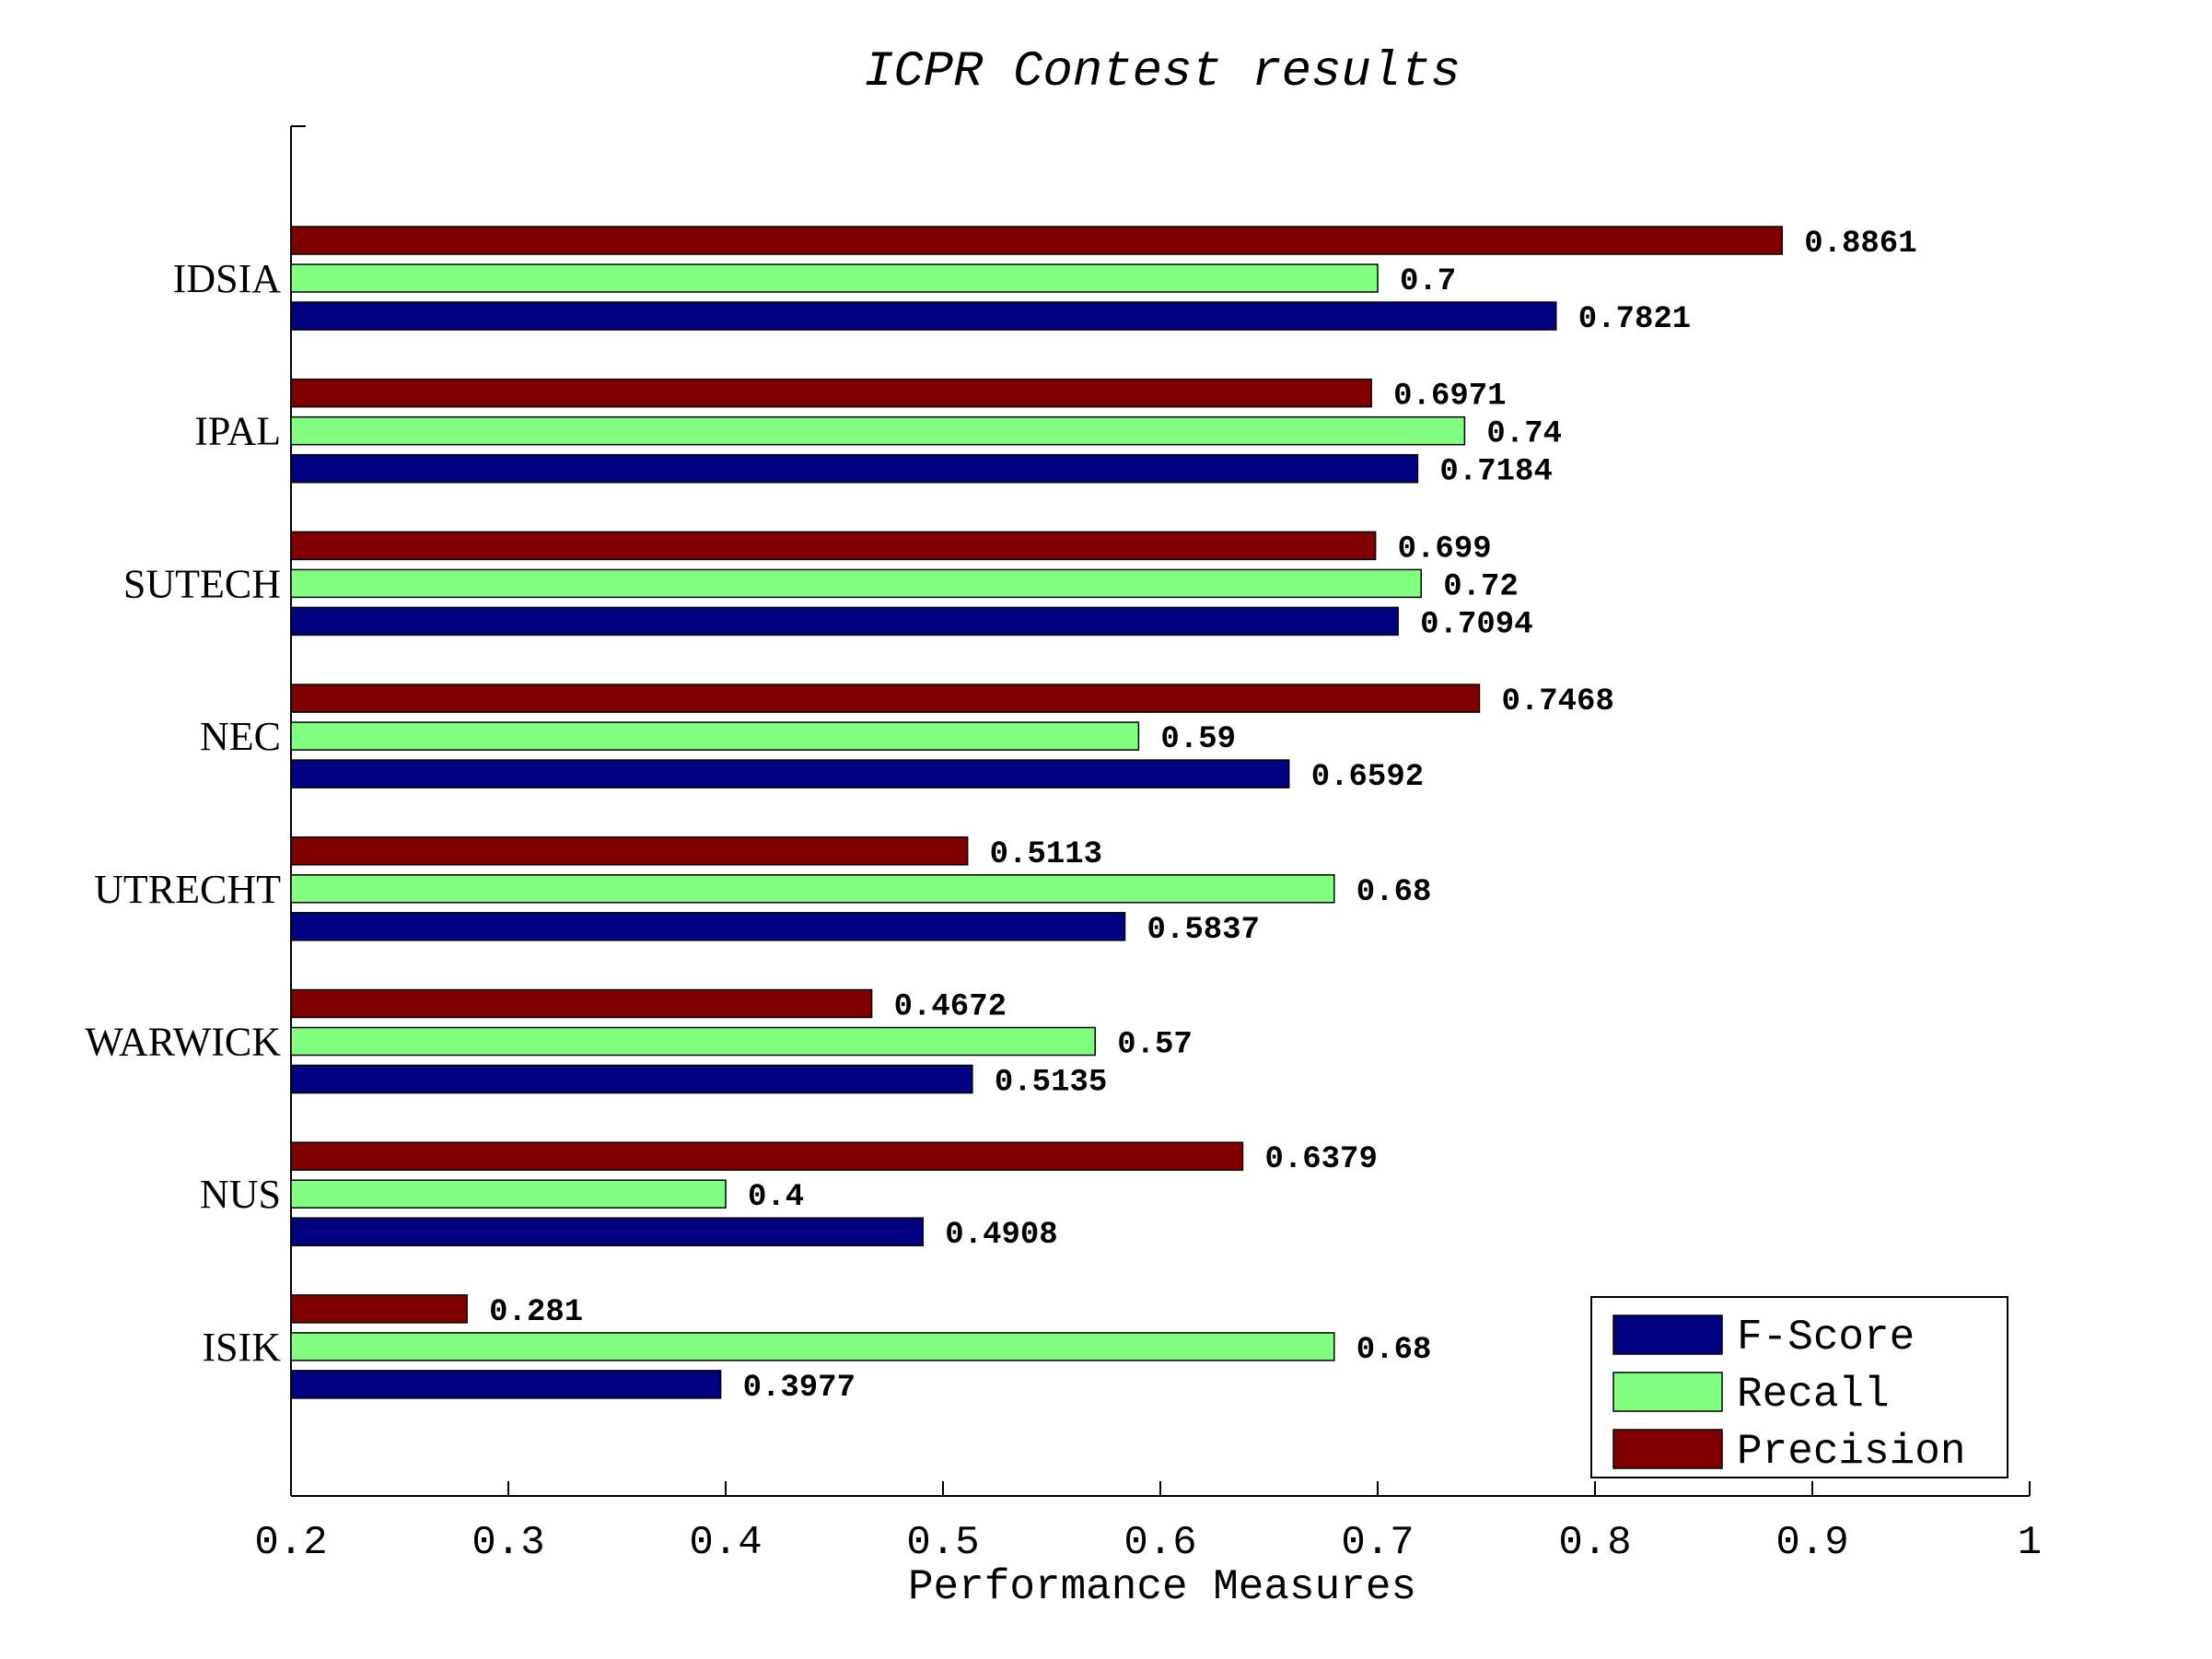  Describe the element at coordinates (726, 1543) in the screenshot. I see `x-tick-label: 0.4` at that location.